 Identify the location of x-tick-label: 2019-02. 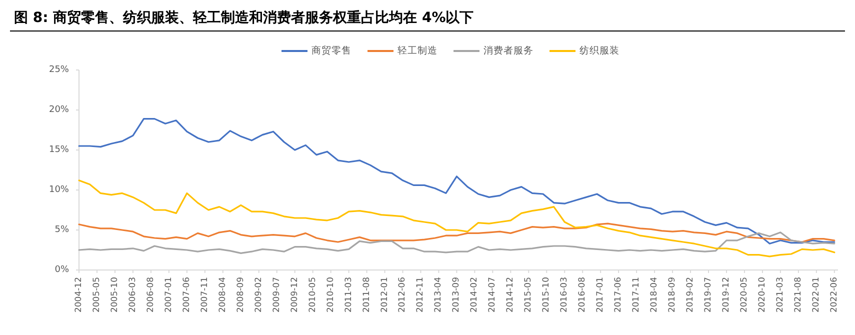
(691, 295).